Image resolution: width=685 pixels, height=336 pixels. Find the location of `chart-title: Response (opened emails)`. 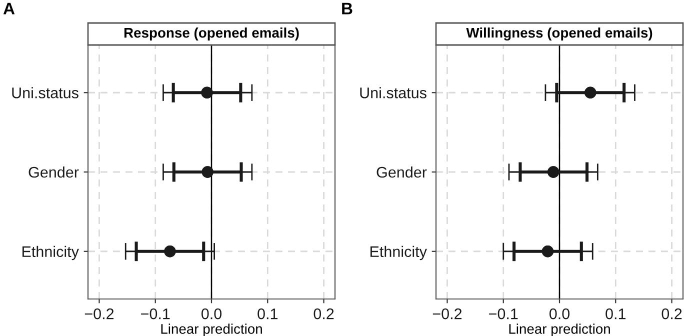

chart-title: Response (opened emails) is located at coordinates (211, 34).